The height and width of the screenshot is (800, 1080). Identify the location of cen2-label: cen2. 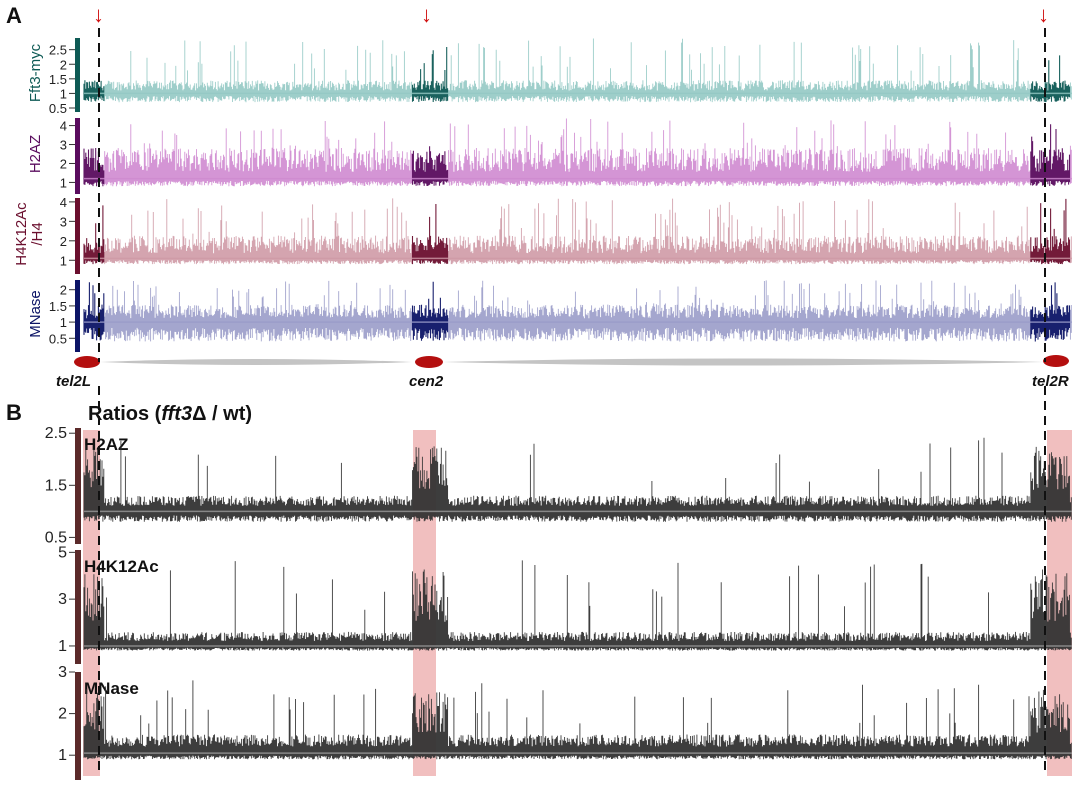
(426, 381).